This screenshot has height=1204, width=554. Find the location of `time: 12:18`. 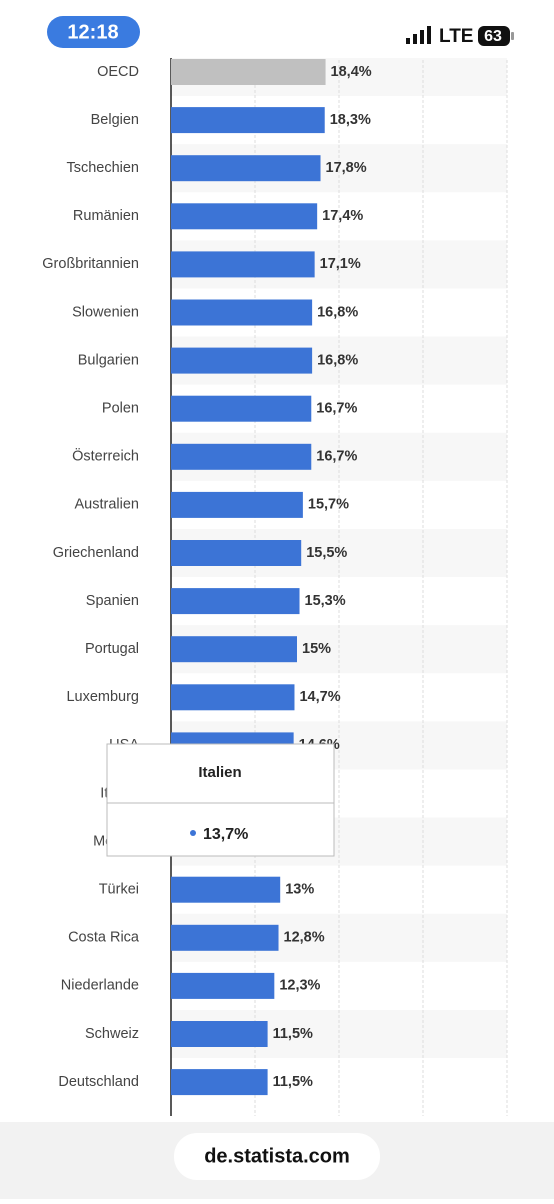

time: 12:18 is located at coordinates (92, 32).